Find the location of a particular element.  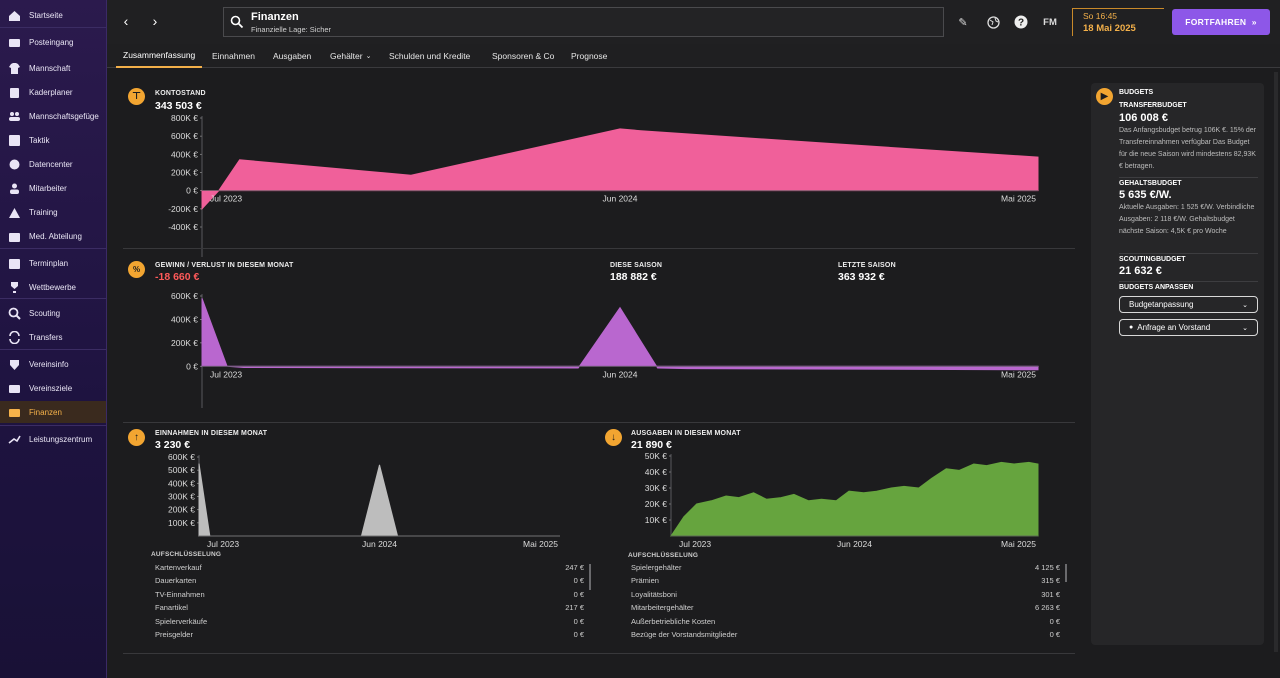

page-scrollbar is located at coordinates (1276, 362).